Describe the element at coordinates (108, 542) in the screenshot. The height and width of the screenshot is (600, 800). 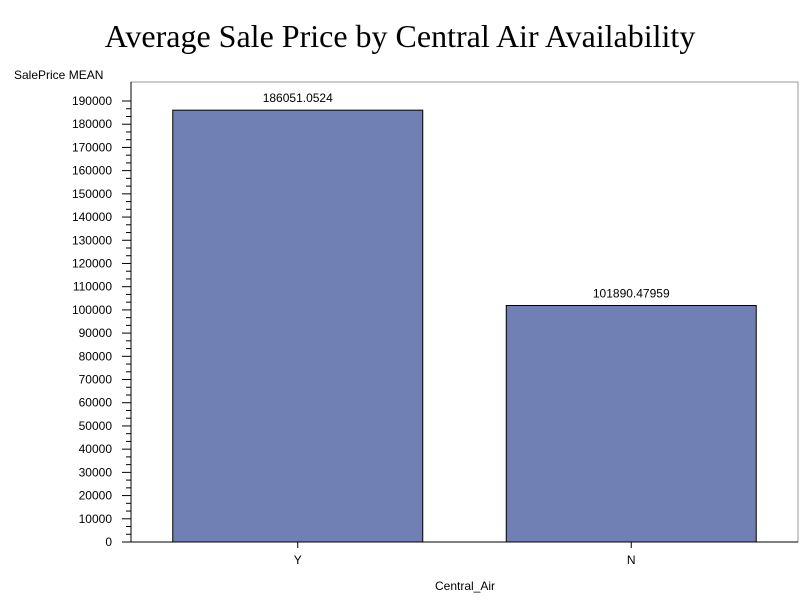
I see `y-tick-label: 0` at that location.